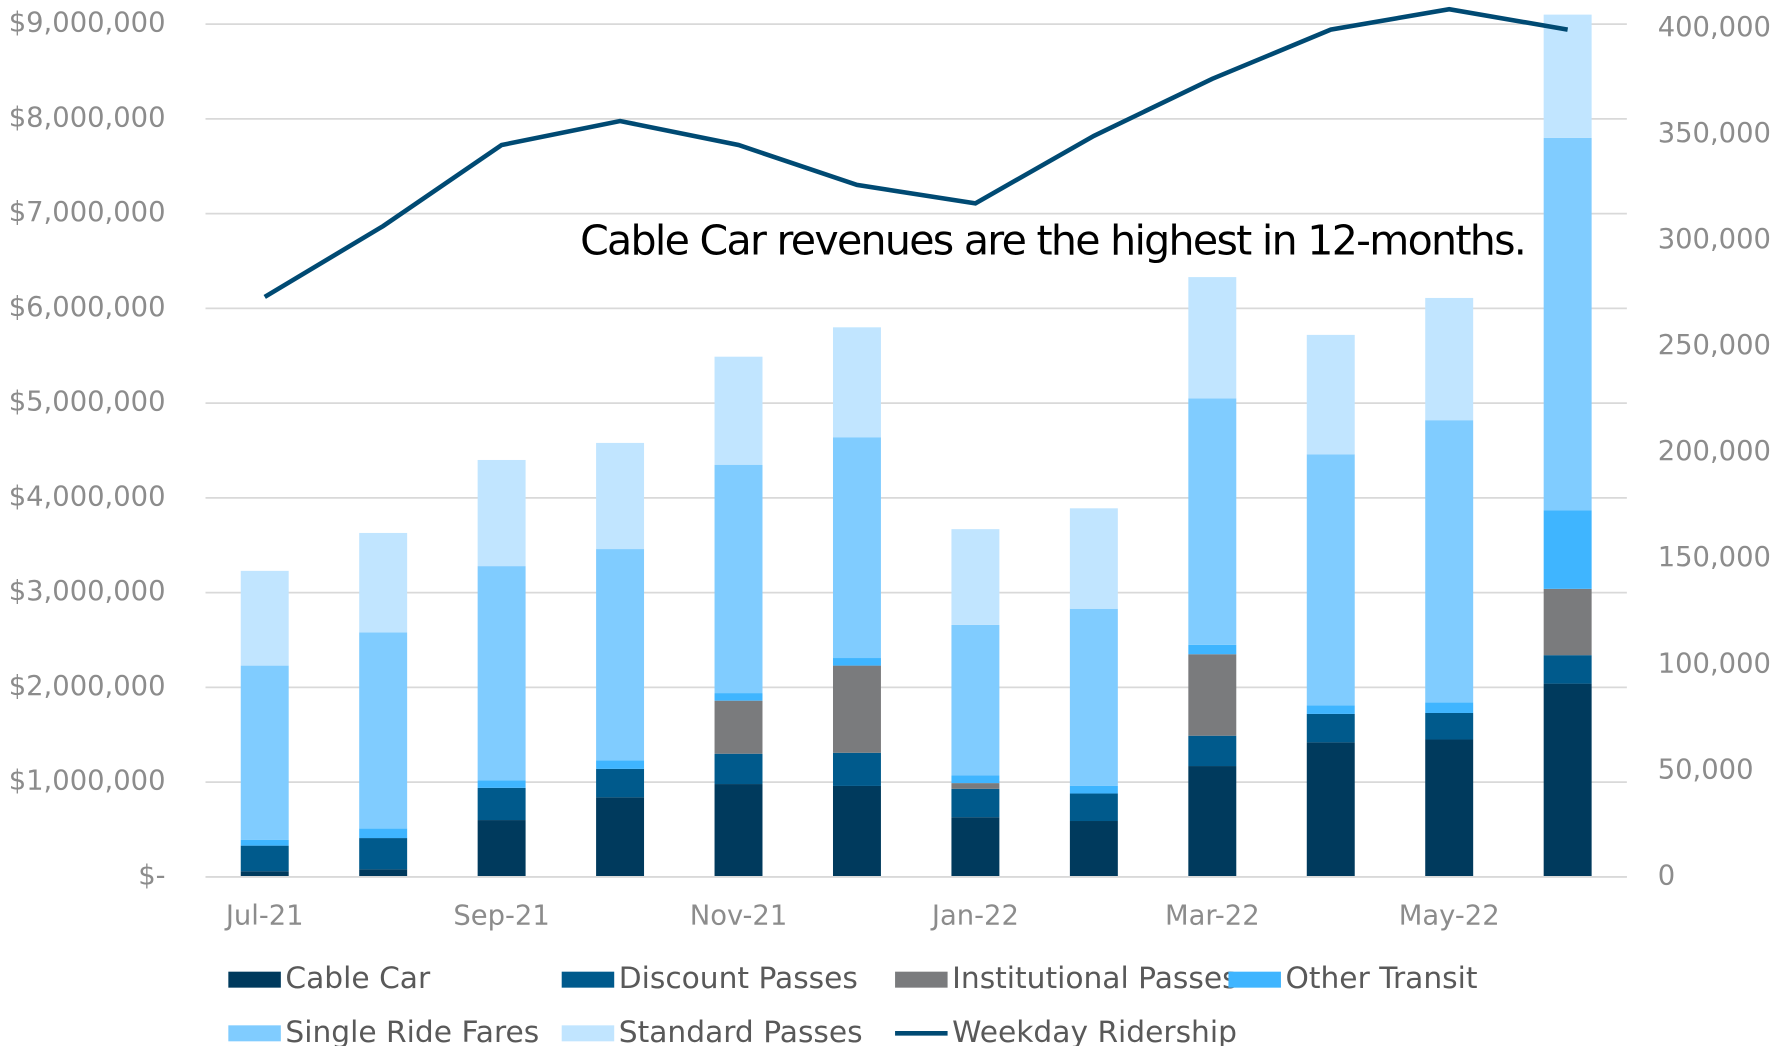  Describe the element at coordinates (1094, 1030) in the screenshot. I see `legend-label: Weekday Ridership` at that location.